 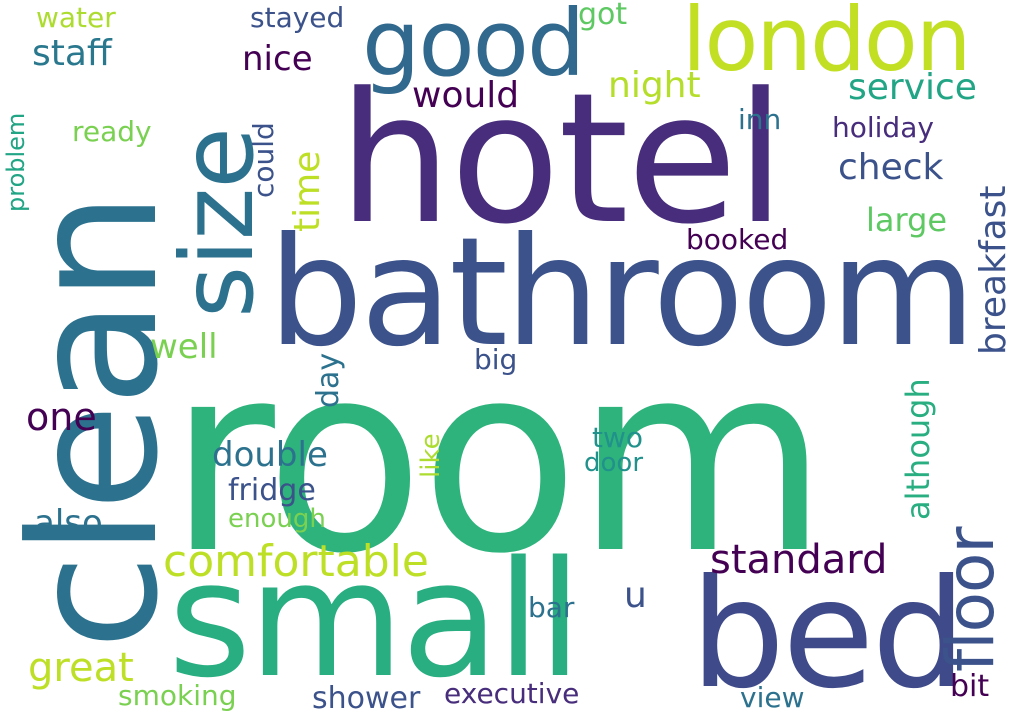 I want to click on word-holiday: holiday, so click(x=883, y=127).